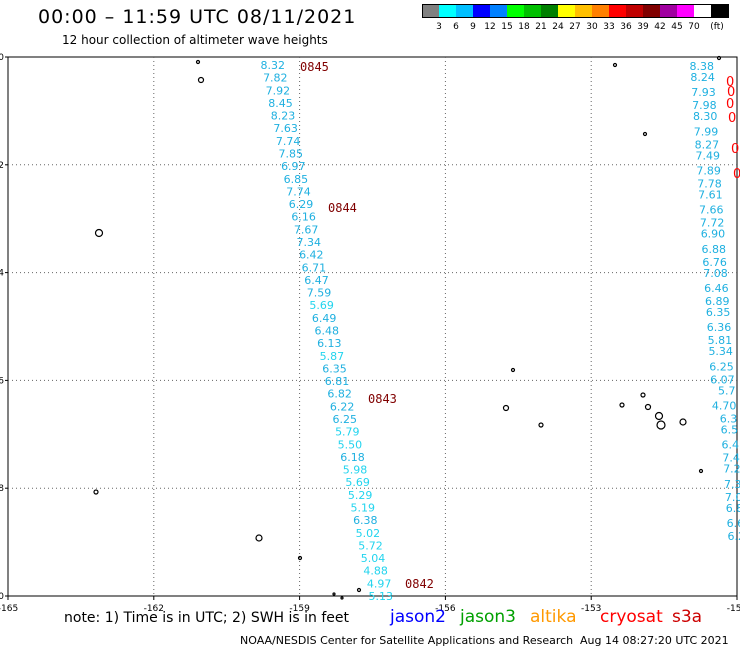  What do you see at coordinates (2, 58) in the screenshot?
I see `lat-tick-label: -10` at bounding box center [2, 58].